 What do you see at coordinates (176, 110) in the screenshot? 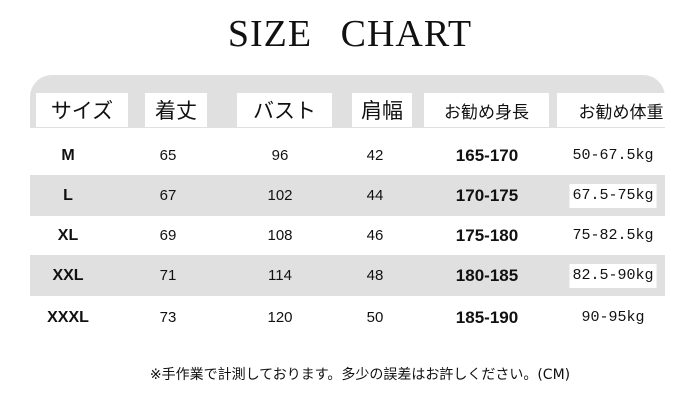
I see `header-length: 着丈` at bounding box center [176, 110].